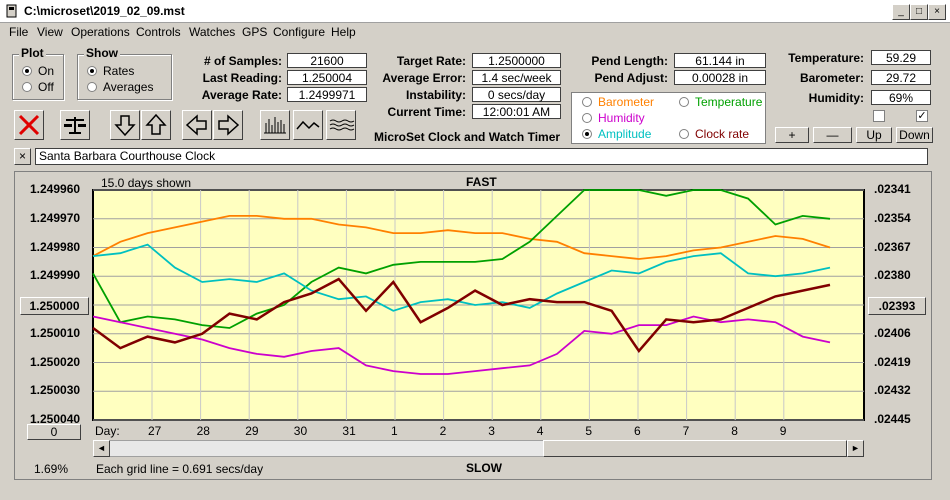 This screenshot has width=950, height=500. I want to click on y-right-tick: .02380, so click(892, 275).